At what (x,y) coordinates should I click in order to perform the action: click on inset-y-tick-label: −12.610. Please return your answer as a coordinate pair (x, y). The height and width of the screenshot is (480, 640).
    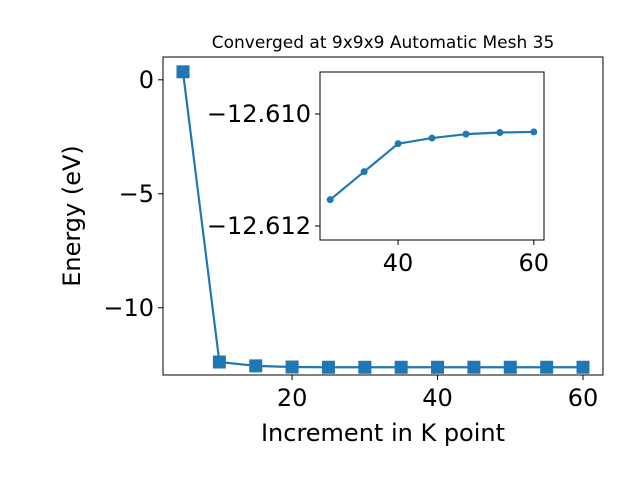
    Looking at the image, I should click on (259, 114).